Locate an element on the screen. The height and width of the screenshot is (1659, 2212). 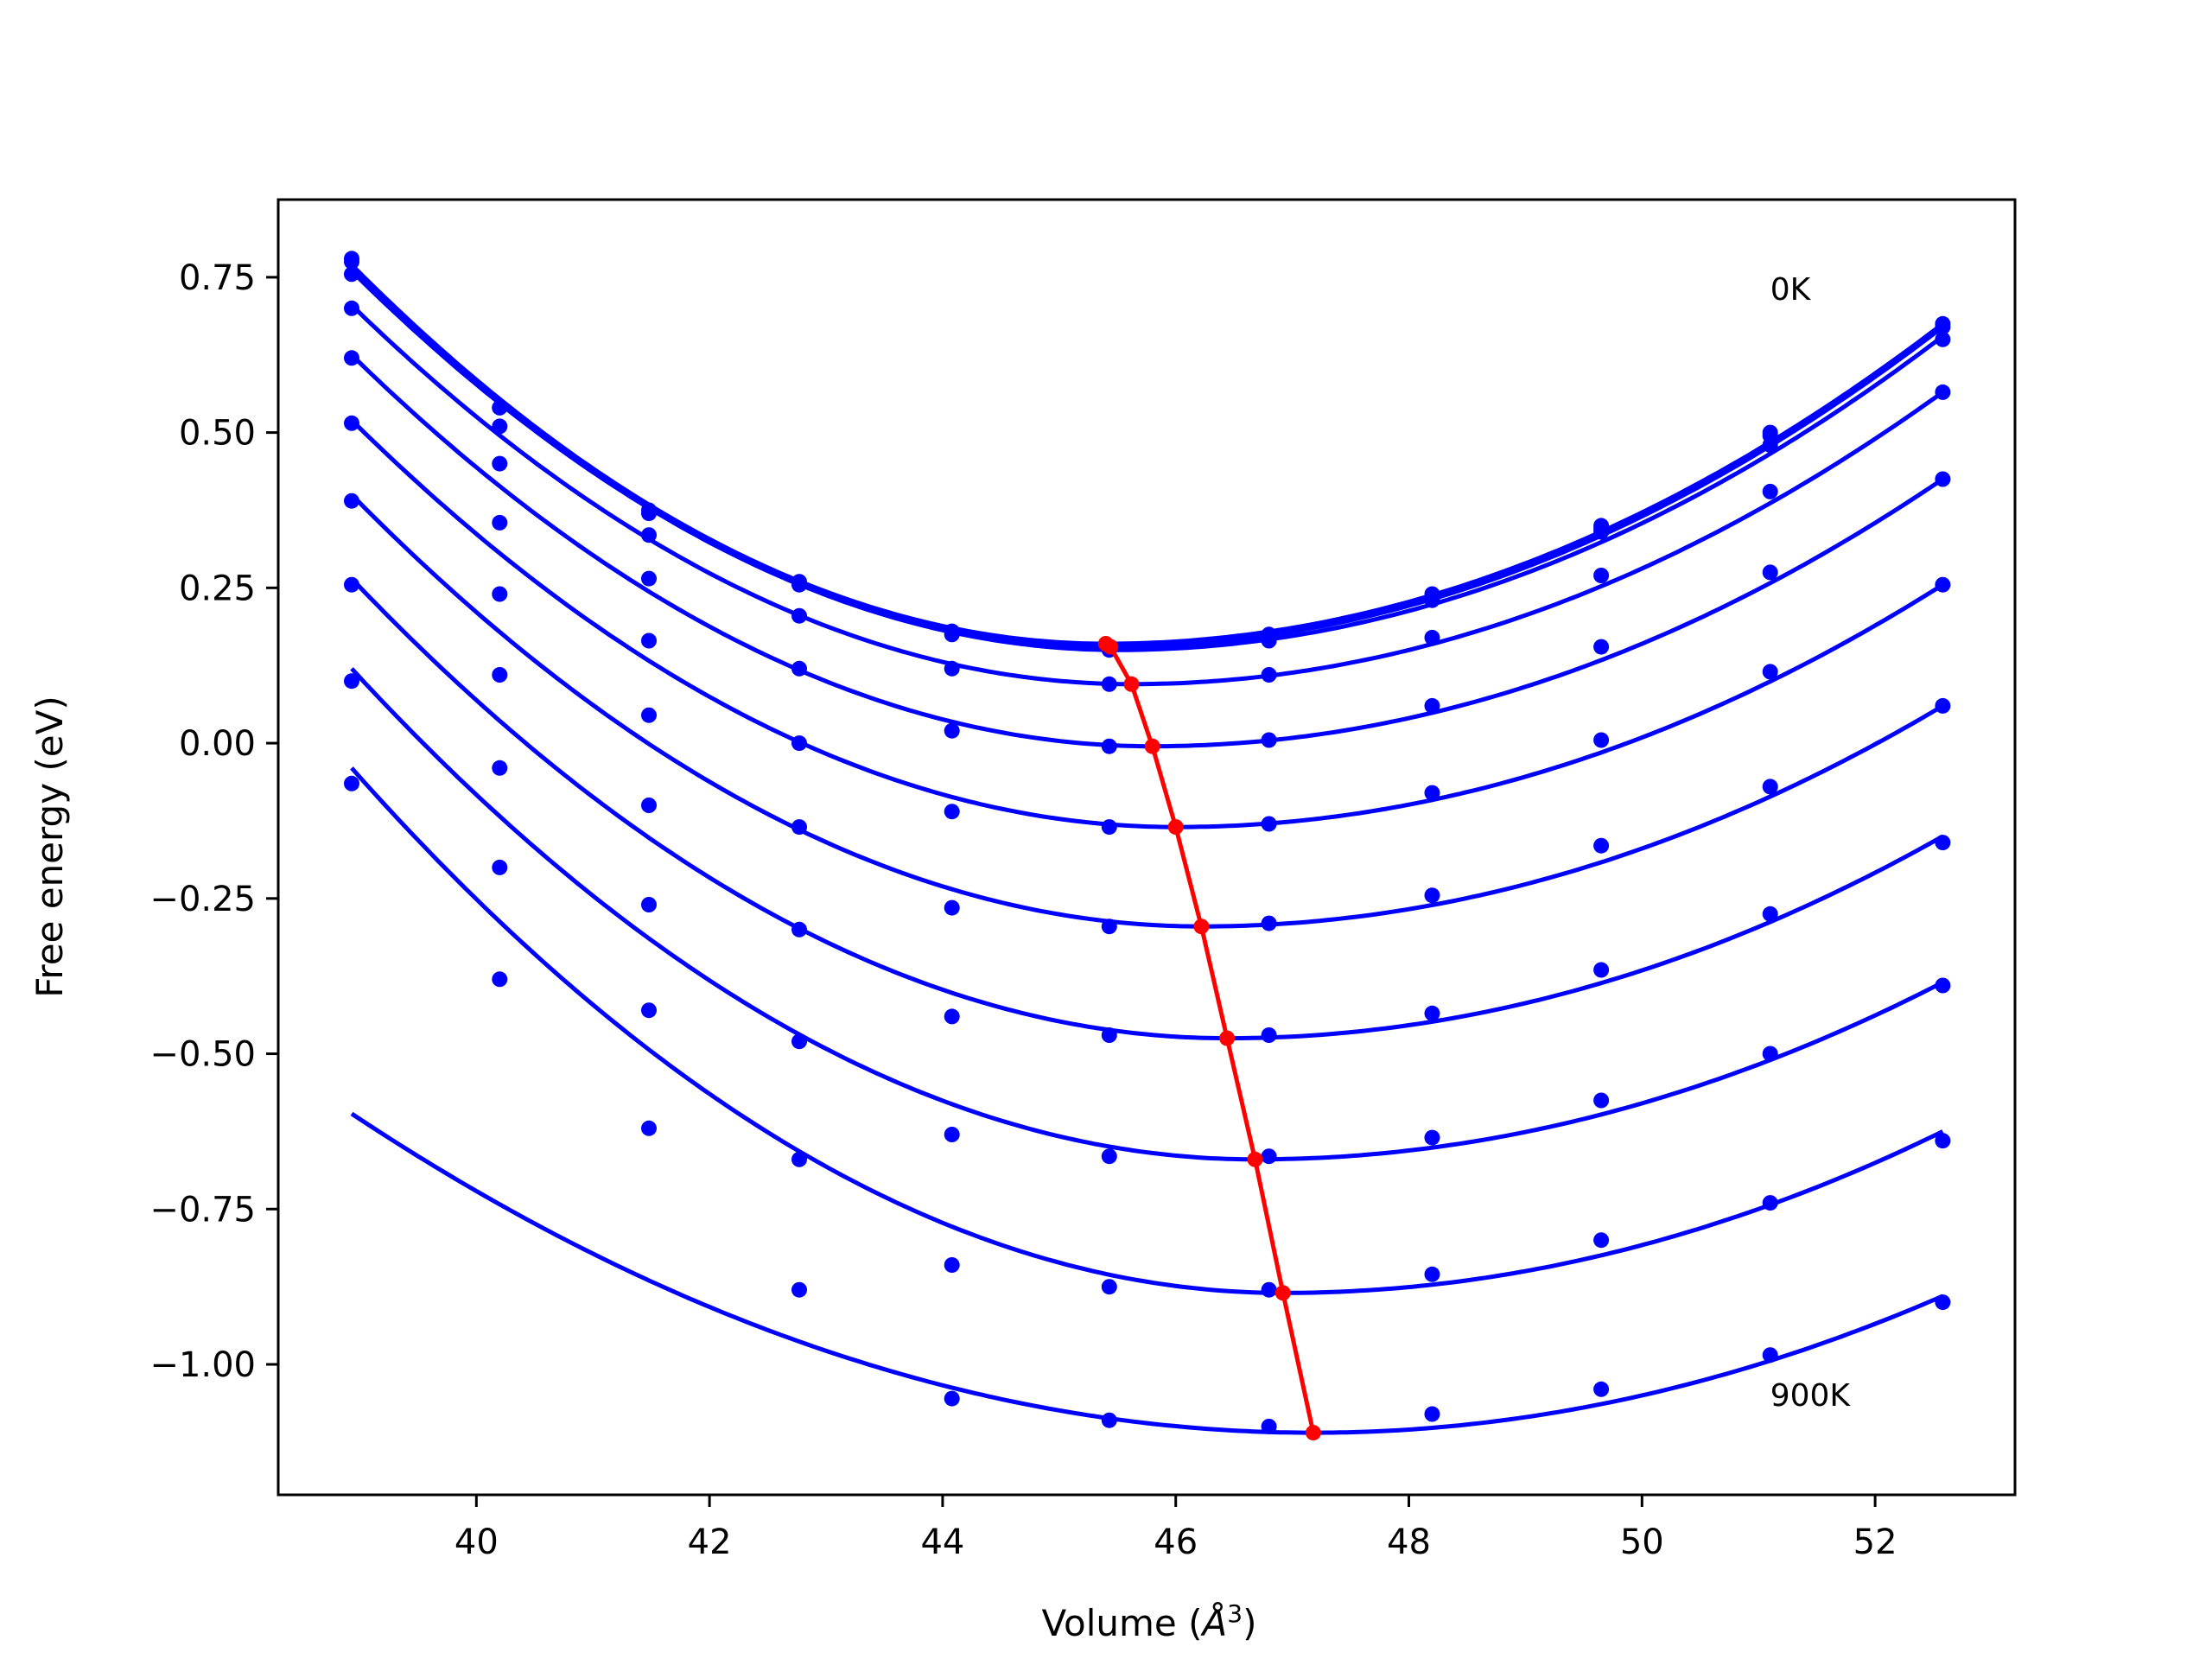
x-axis-label-symbol: Å is located at coordinates (1214, 1622).